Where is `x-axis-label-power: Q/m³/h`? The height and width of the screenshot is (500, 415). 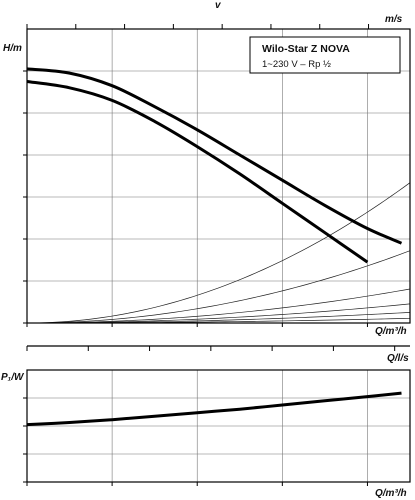 x-axis-label-power: Q/m³/h is located at coordinates (391, 493).